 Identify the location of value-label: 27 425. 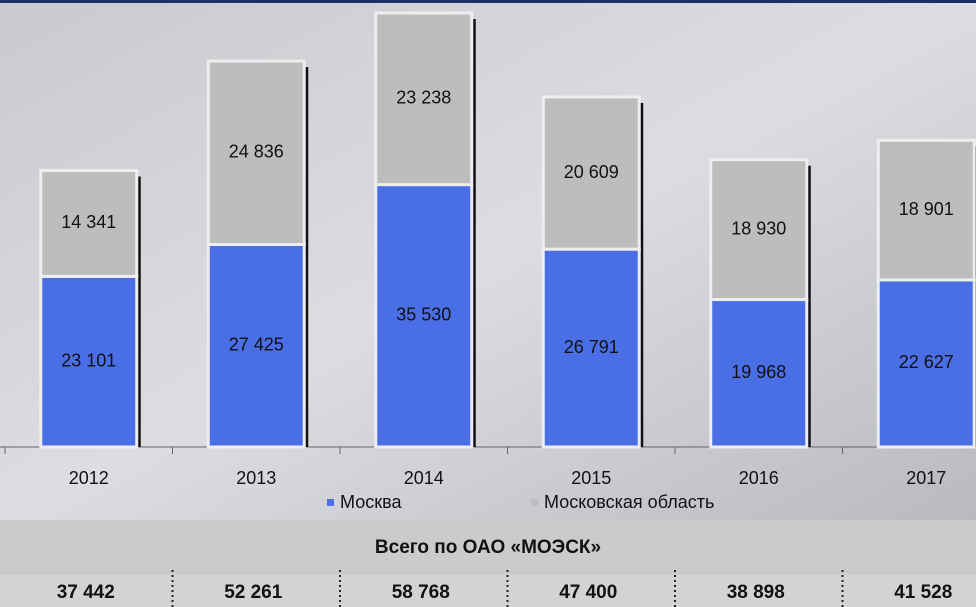
(256, 344).